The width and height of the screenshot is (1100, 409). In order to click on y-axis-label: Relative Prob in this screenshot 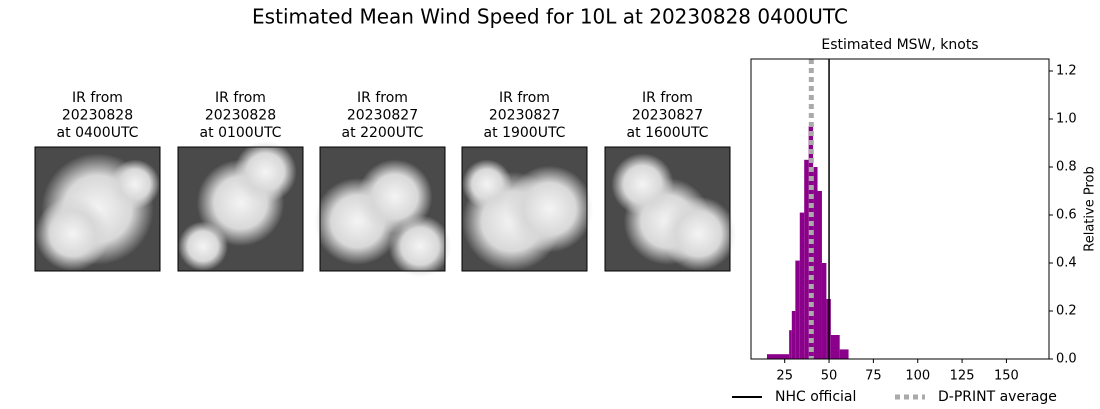, I will do `click(1090, 208)`.